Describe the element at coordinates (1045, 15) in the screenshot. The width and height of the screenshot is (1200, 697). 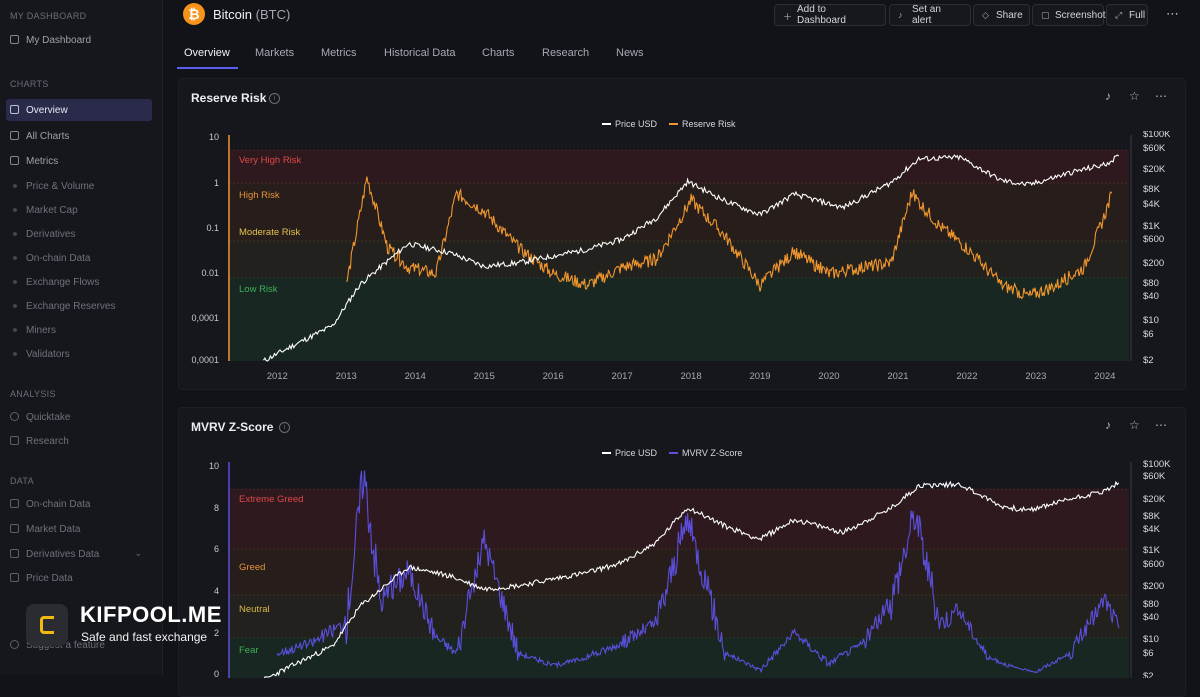
I see `camera-icon: ▢` at that location.